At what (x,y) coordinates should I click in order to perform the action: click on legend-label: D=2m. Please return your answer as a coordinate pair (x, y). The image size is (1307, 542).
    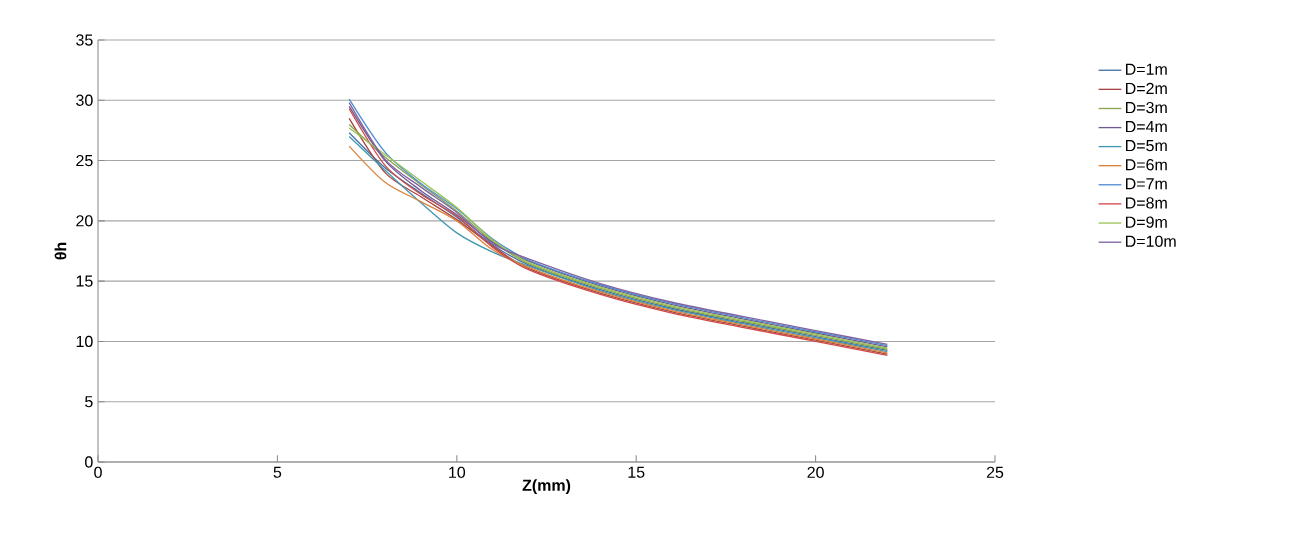
    Looking at the image, I should click on (1146, 88).